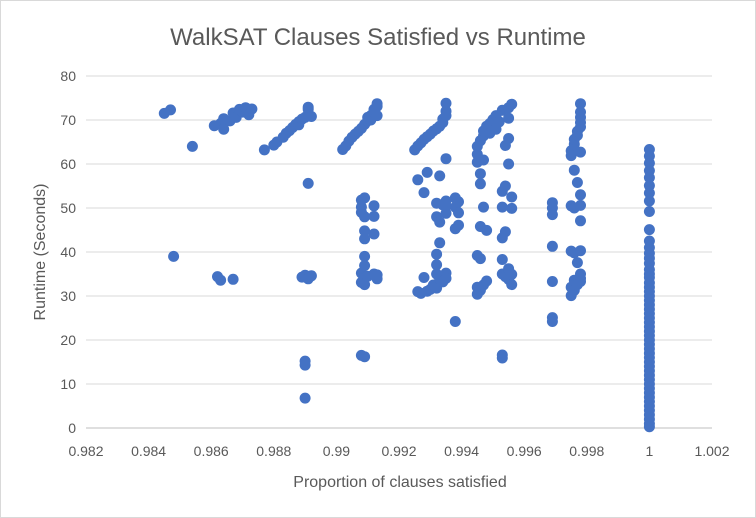 The image size is (756, 518). I want to click on chart-title: WalkSAT Clauses Satisfied vs Runtime, so click(378, 37).